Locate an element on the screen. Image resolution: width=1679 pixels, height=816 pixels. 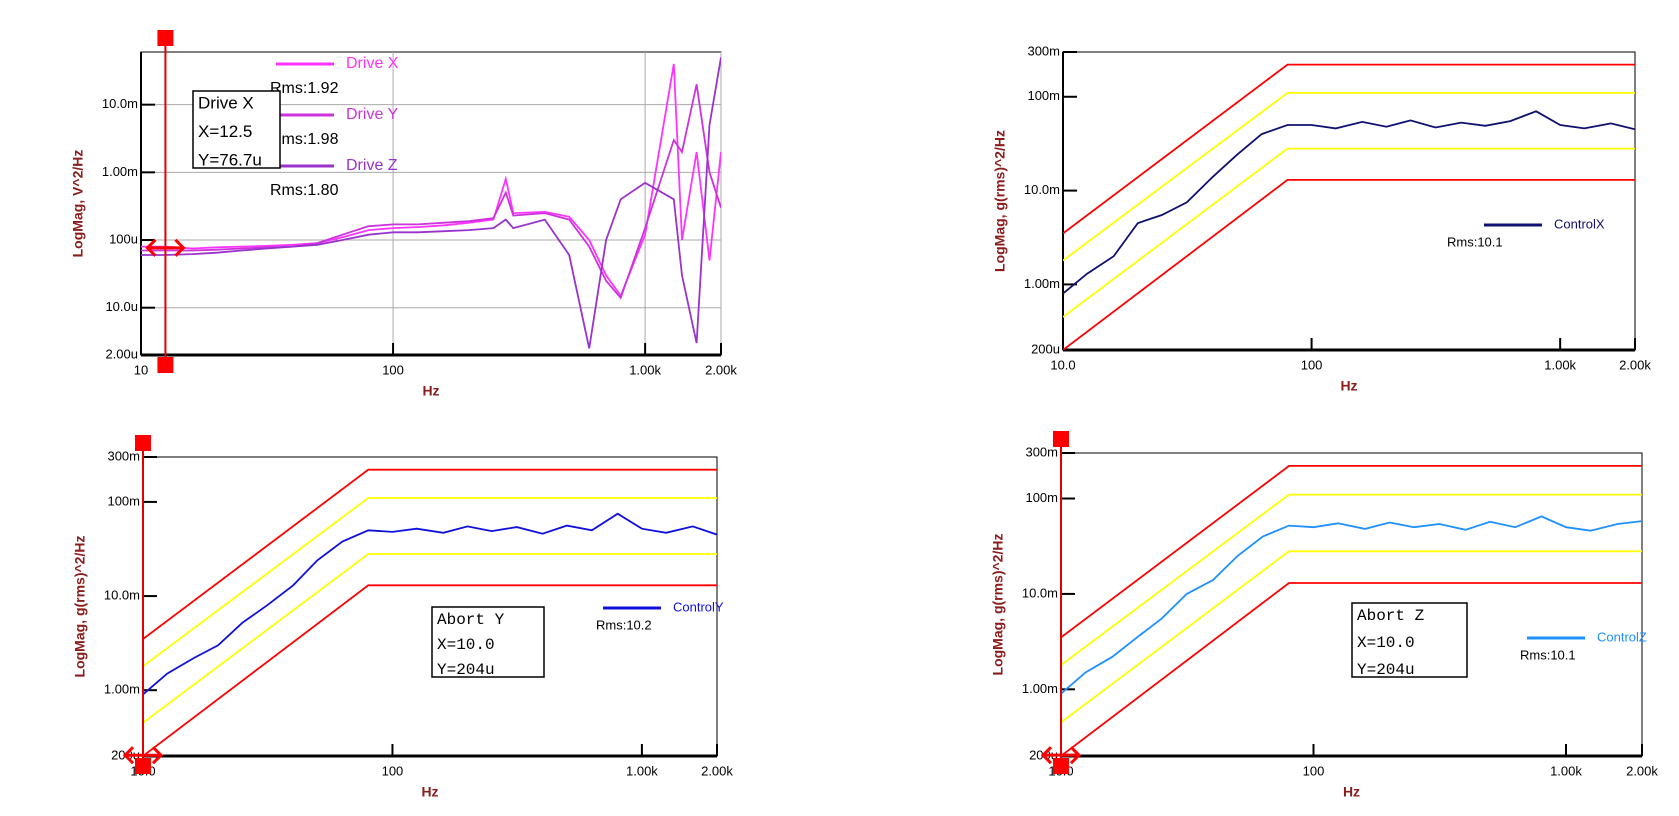
y-tick-label: 100u is located at coordinates (123, 238).